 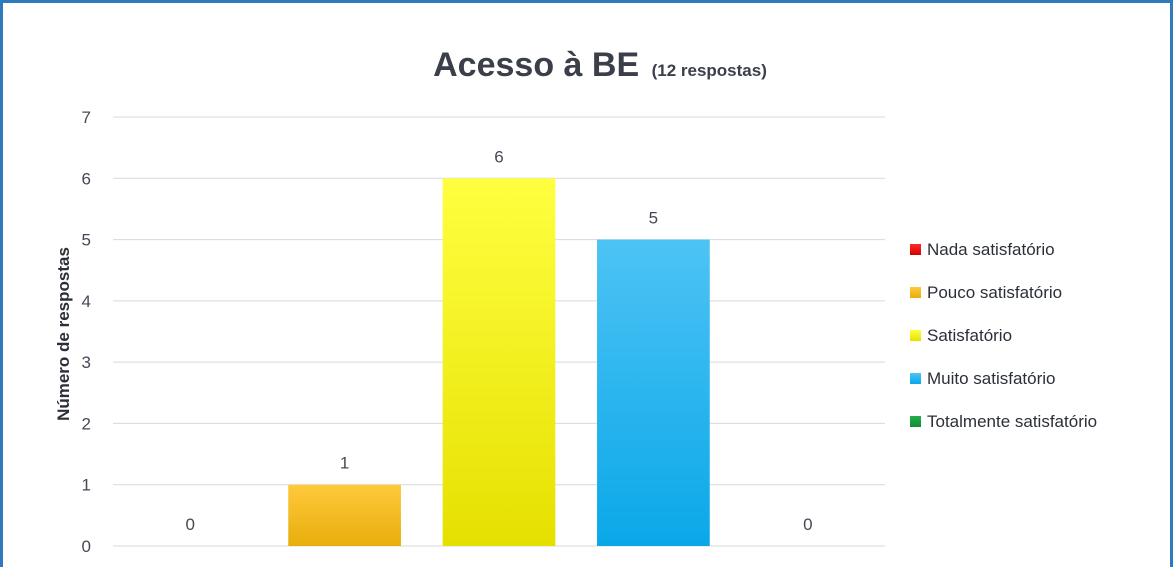 I want to click on y-tick-labels: 0 1 2 3 4 5 6 7, so click(x=86, y=332).